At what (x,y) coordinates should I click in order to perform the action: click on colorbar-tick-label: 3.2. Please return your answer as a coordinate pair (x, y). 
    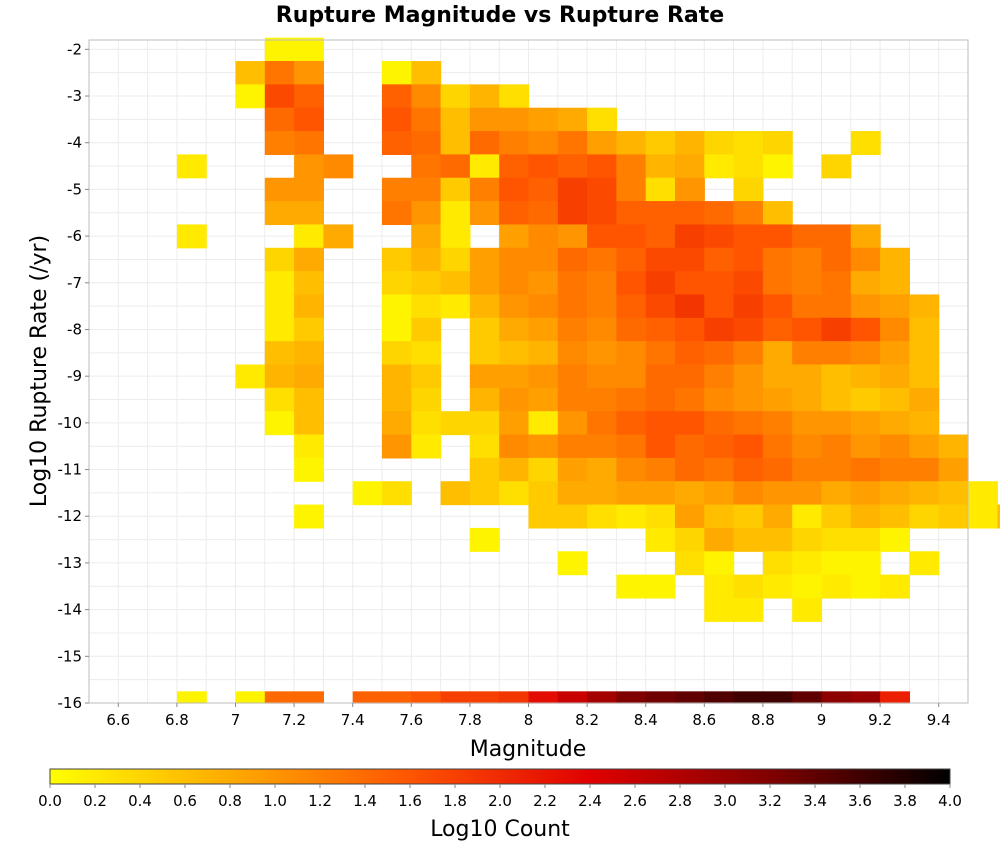
    Looking at the image, I should click on (770, 801).